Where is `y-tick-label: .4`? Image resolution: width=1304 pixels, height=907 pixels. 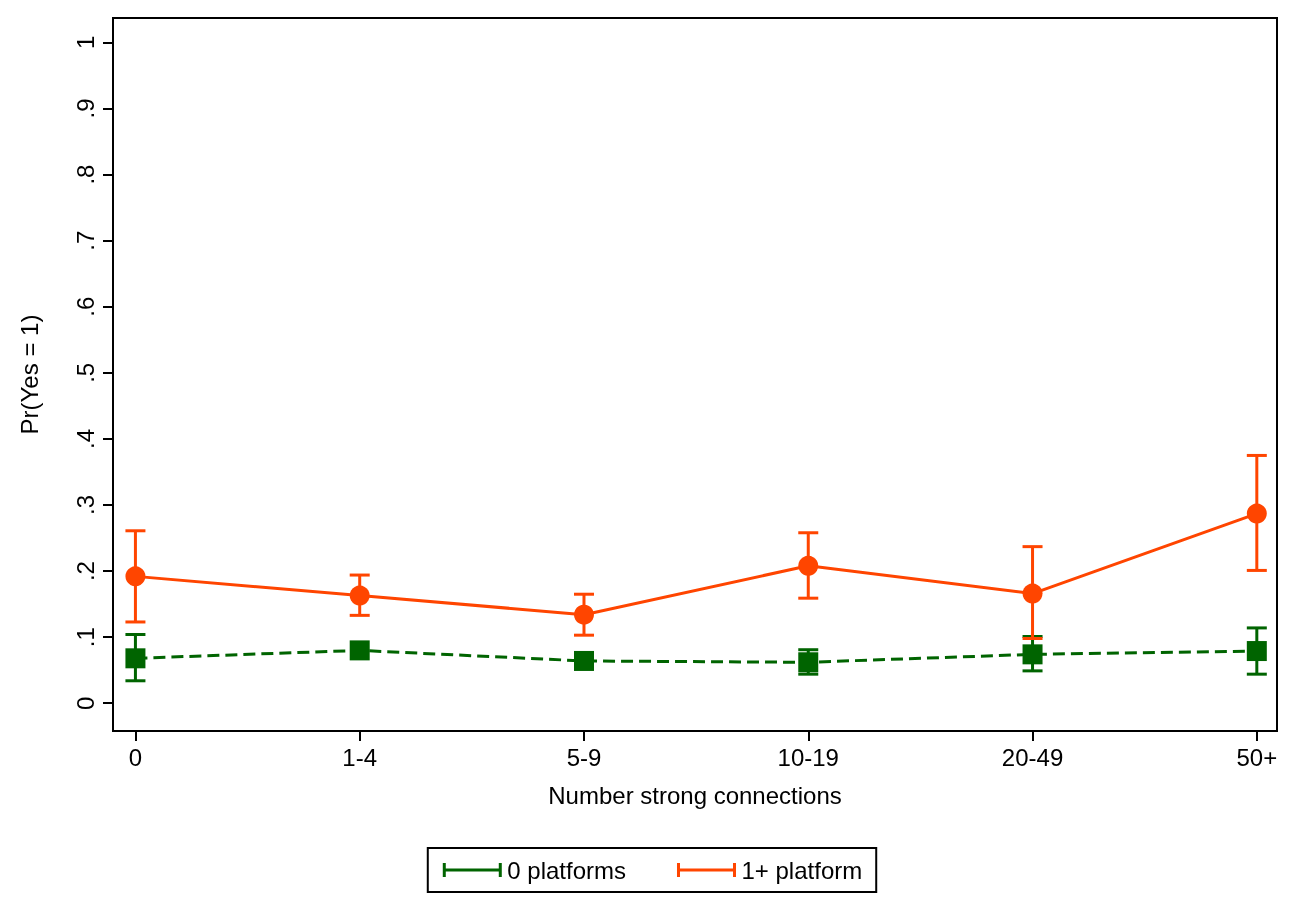 y-tick-label: .4 is located at coordinates (85, 438).